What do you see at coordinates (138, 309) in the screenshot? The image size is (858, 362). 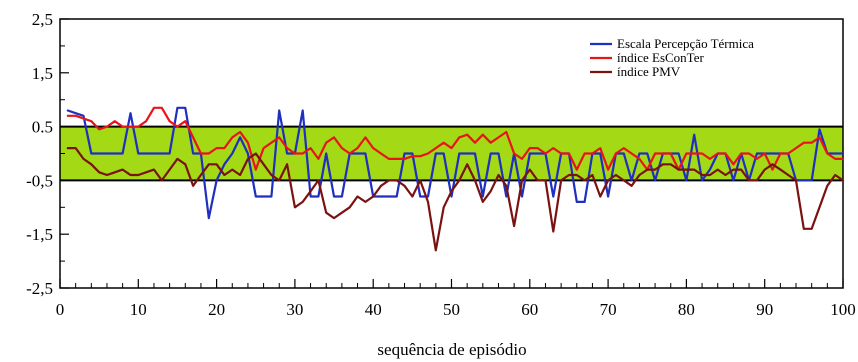 I see `x-tick-label: 10` at bounding box center [138, 309].